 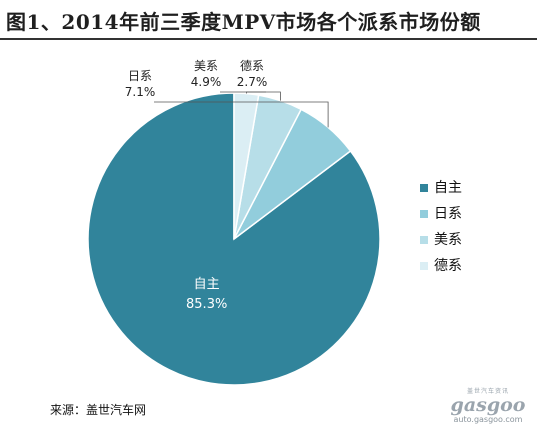 I want to click on watermark-logo: gasgoo, so click(x=488, y=405).